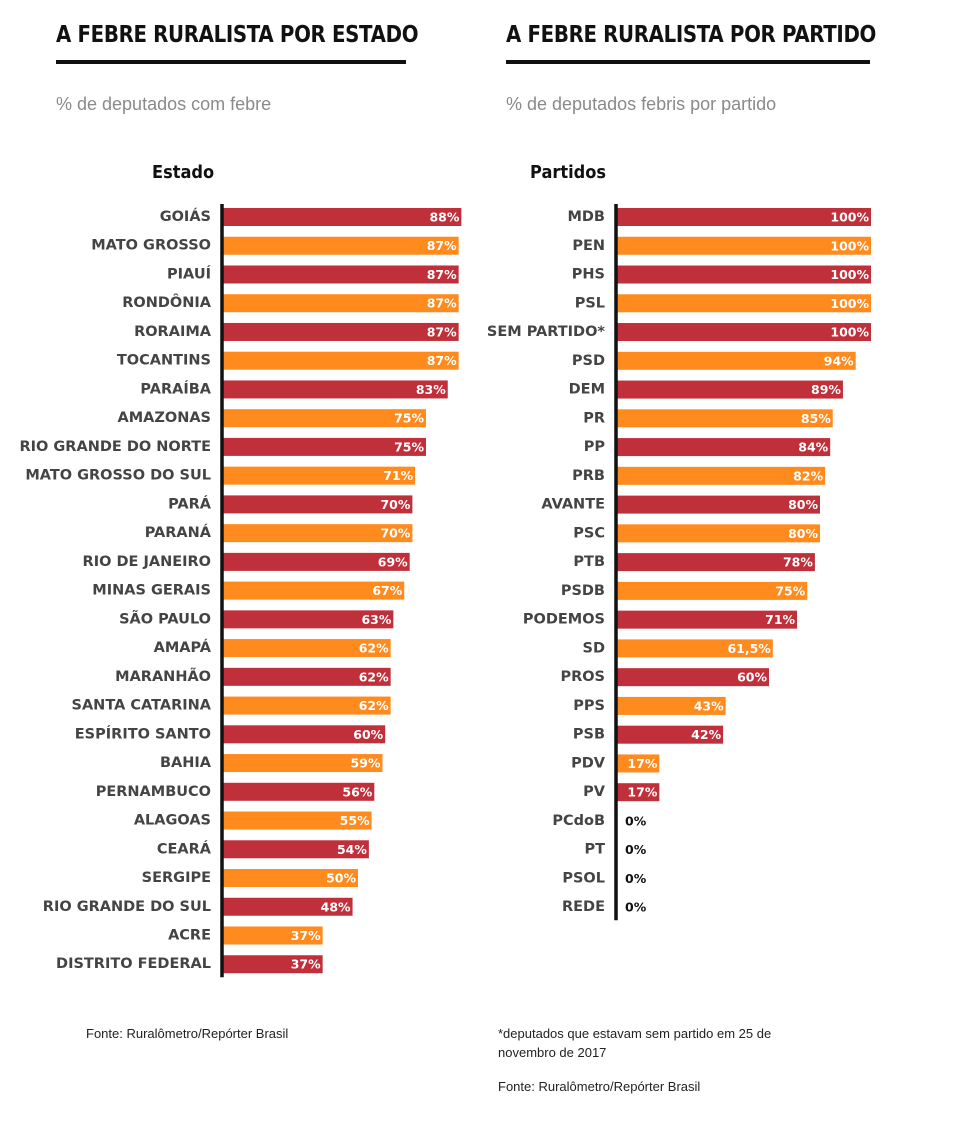 This screenshot has height=1128, width=956. What do you see at coordinates (151, 246) in the screenshot?
I see `category-label-estado-1: MATO GROSSO` at bounding box center [151, 246].